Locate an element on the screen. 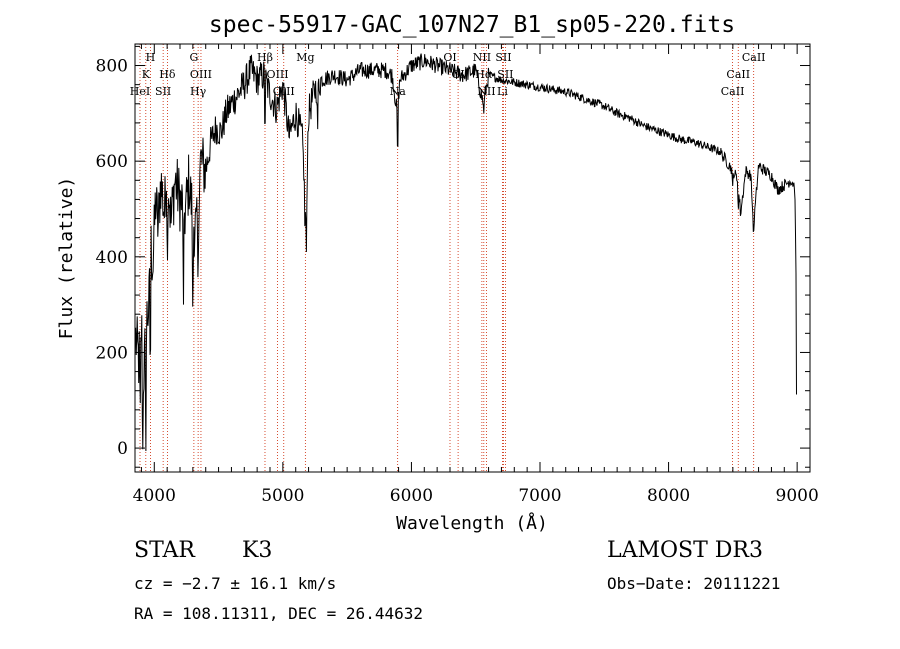 The width and height of the screenshot is (900, 649). object-subclass: K3 is located at coordinates (257, 550).